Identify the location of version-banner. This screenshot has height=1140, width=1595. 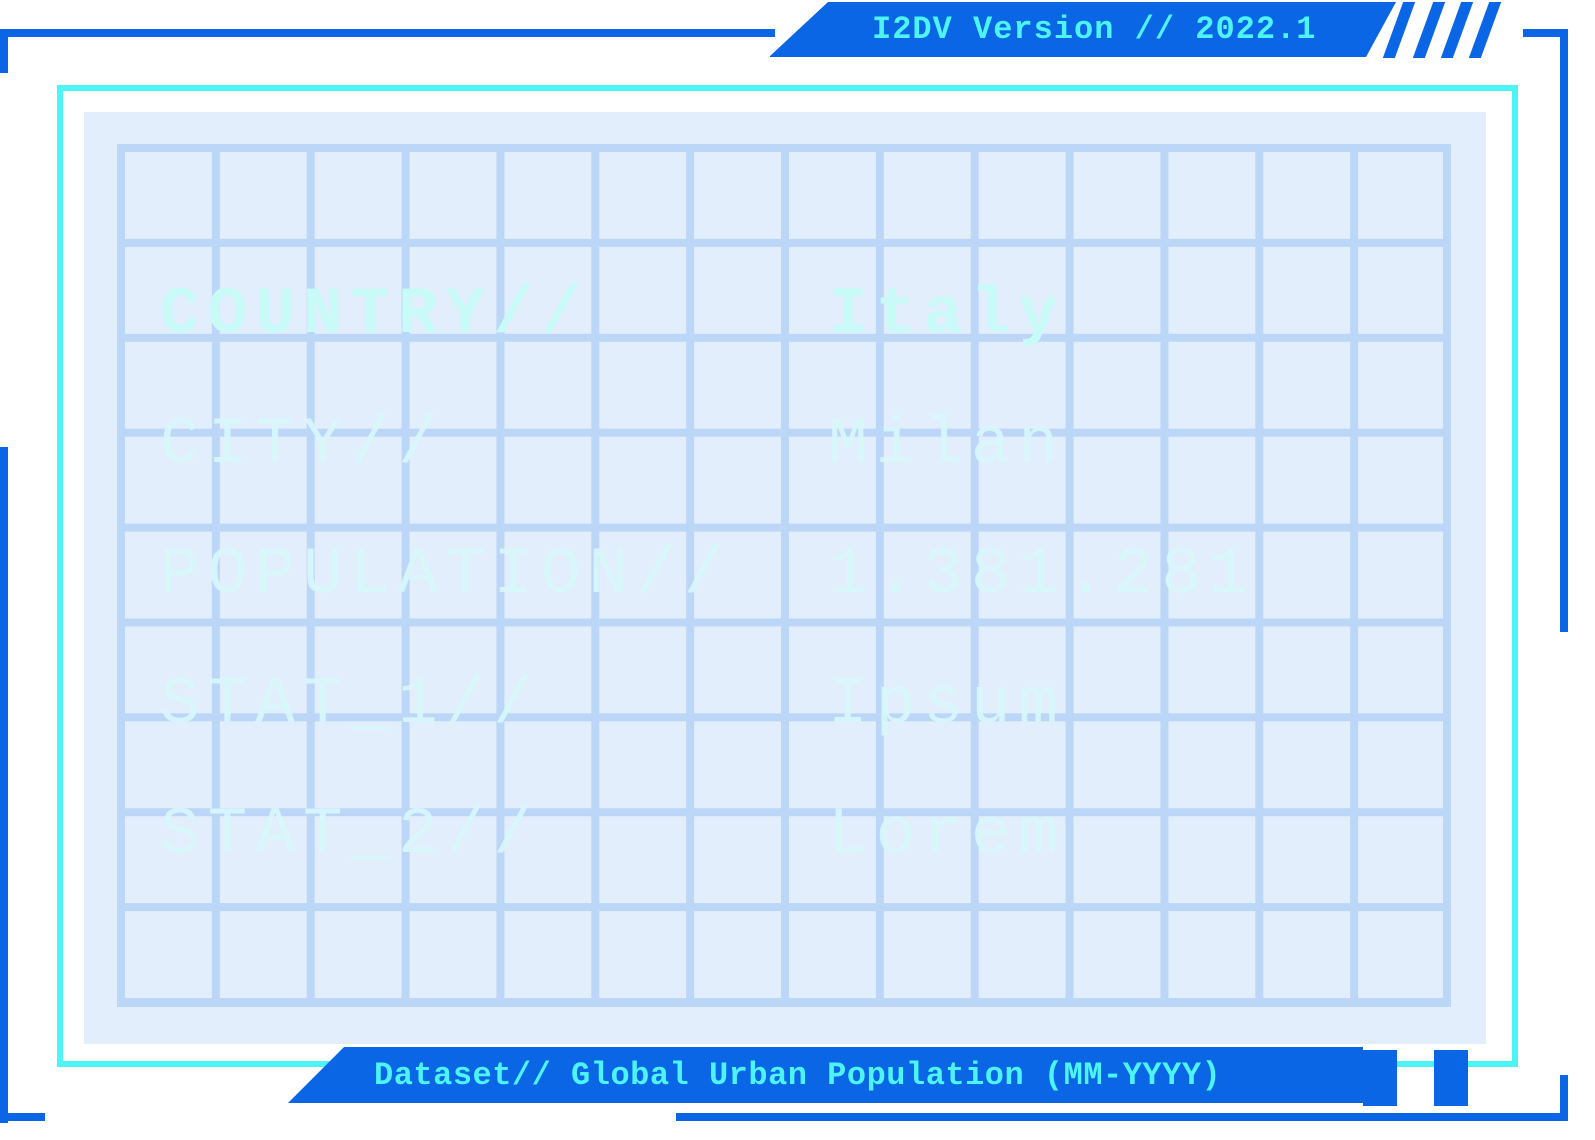
(1083, 29).